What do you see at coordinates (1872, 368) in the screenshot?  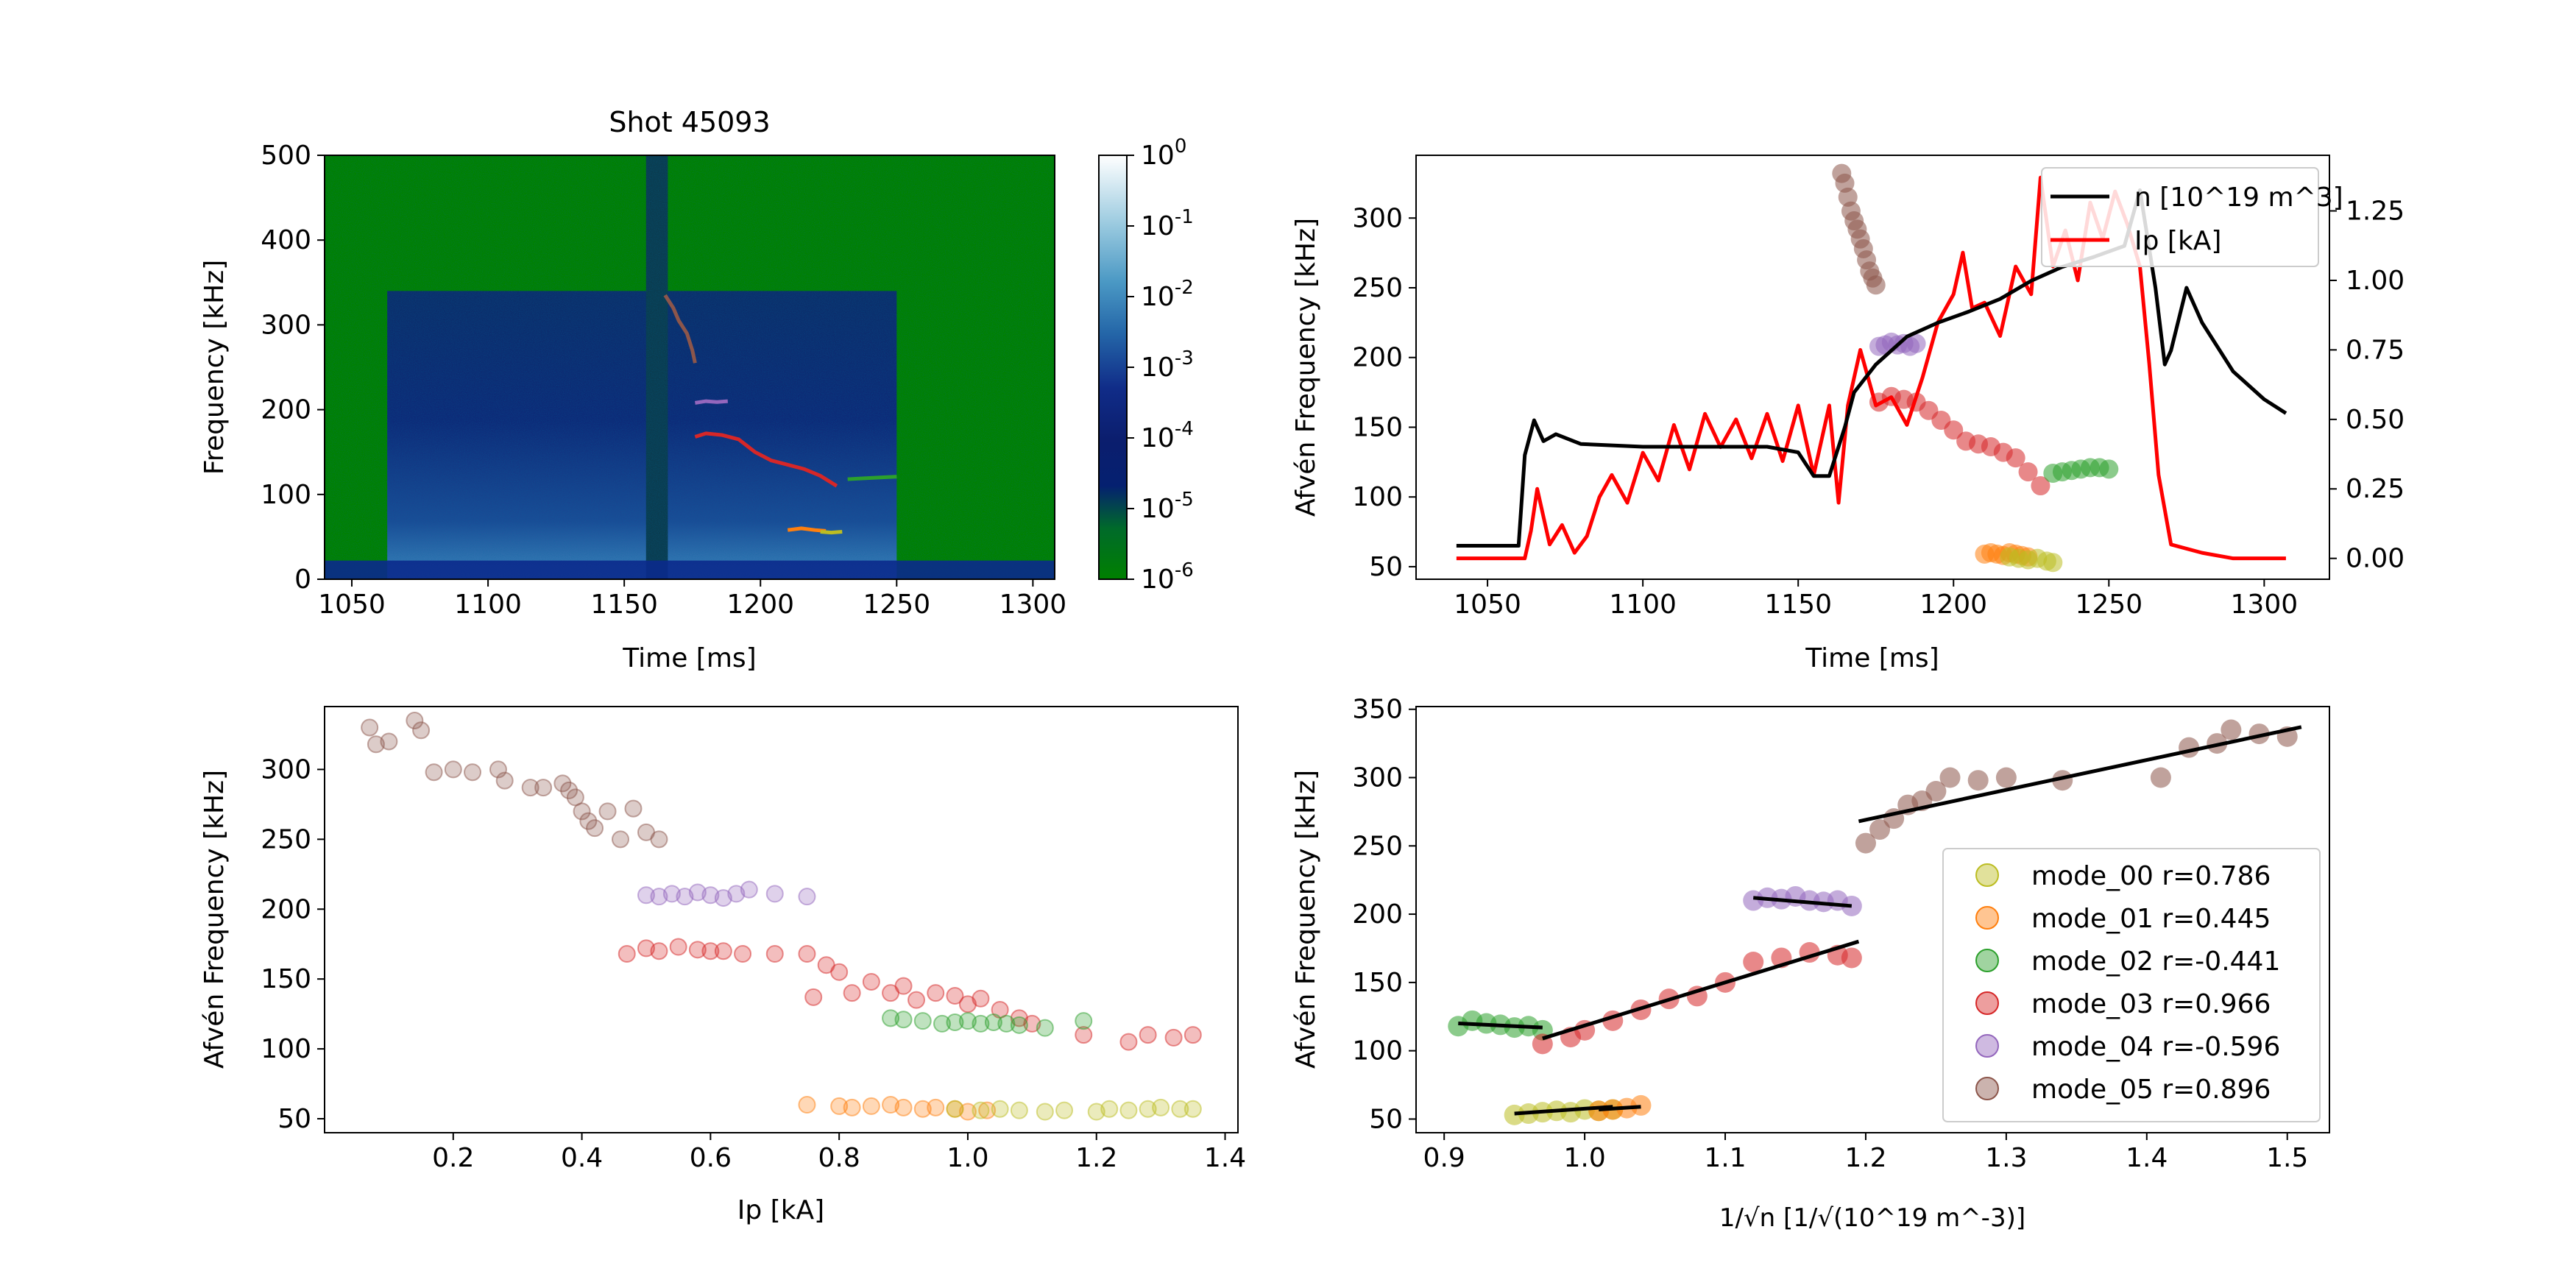 I see `density-line` at bounding box center [1872, 368].